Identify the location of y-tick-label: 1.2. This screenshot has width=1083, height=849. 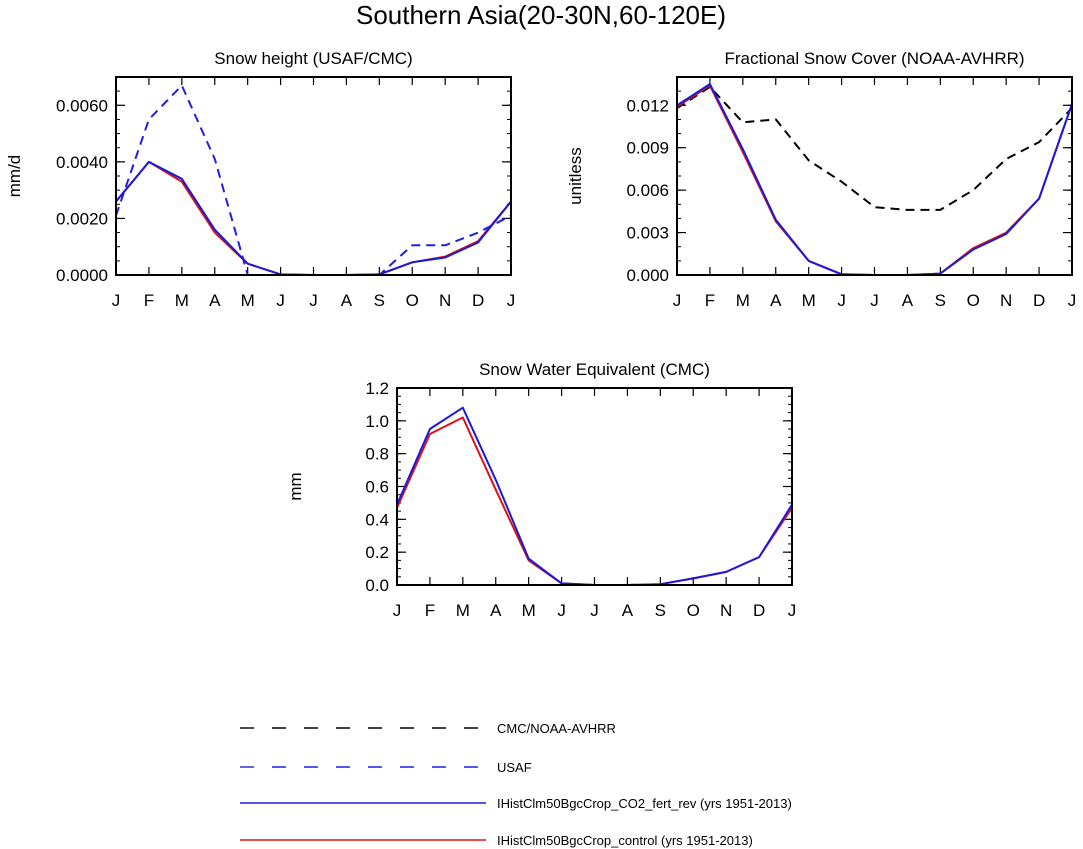
(377, 388).